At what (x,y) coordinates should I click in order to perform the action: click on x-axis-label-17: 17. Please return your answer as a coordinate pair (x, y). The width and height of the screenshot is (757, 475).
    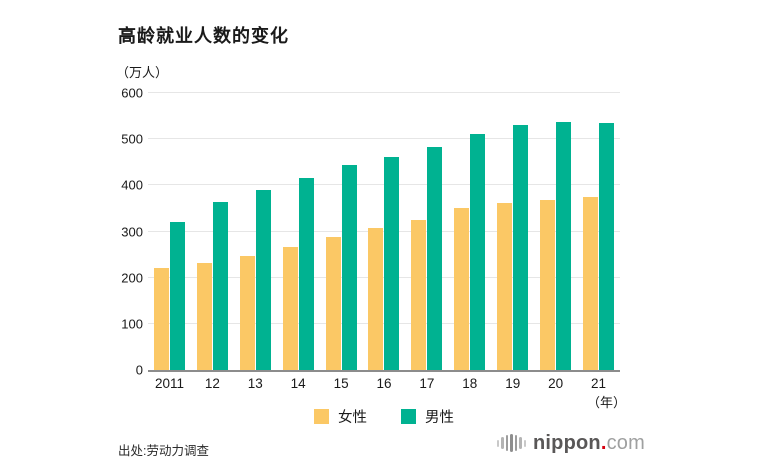
    Looking at the image, I should click on (427, 383).